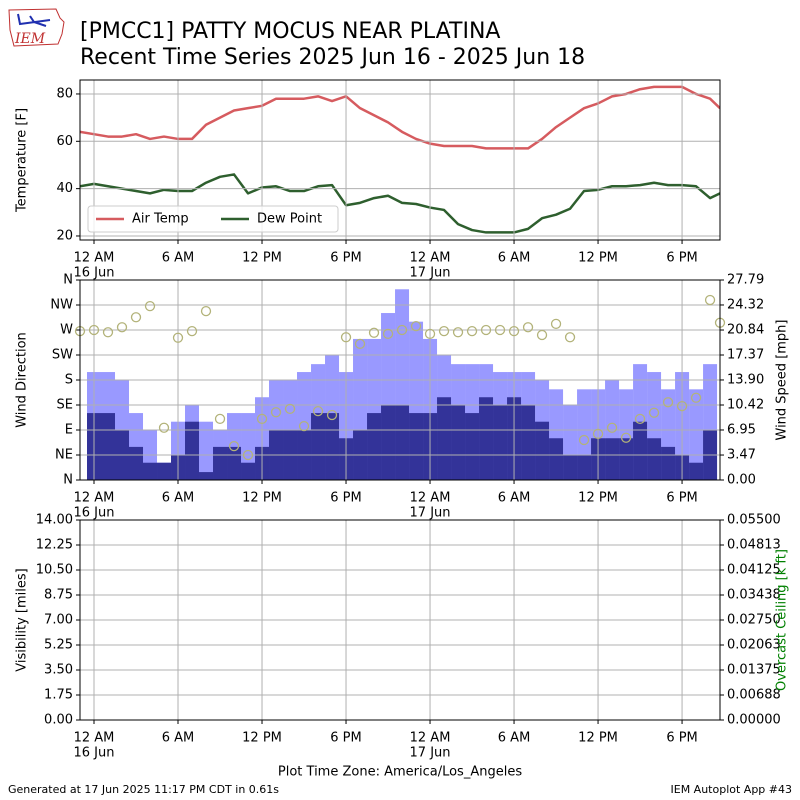  I want to click on y-tick-label: E, so click(69, 430).